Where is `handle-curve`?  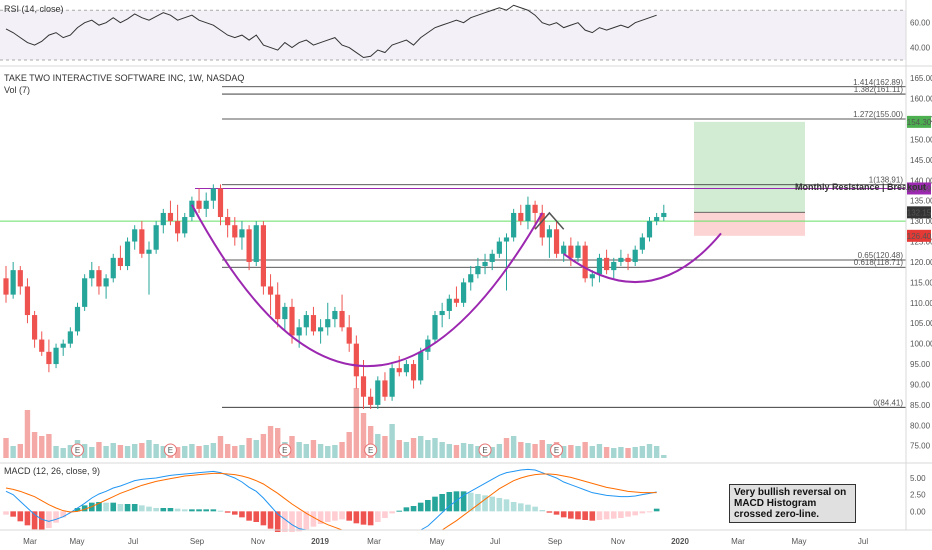
handle-curve is located at coordinates (642, 257).